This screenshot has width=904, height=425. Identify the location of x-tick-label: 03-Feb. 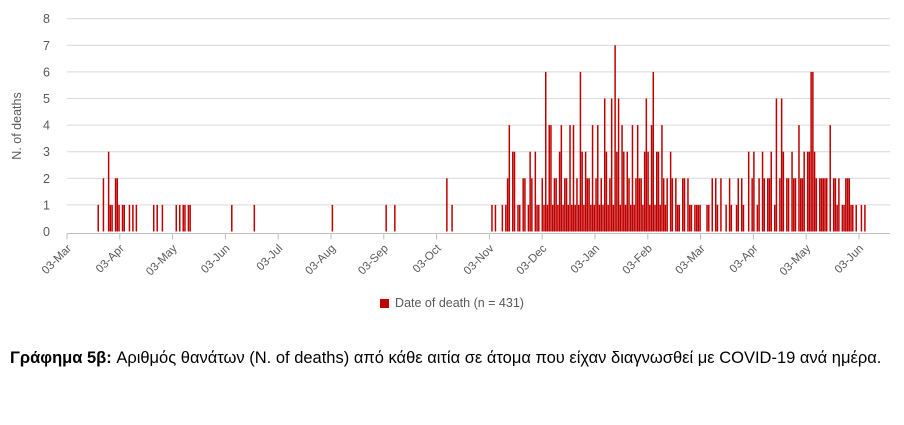
(638, 260).